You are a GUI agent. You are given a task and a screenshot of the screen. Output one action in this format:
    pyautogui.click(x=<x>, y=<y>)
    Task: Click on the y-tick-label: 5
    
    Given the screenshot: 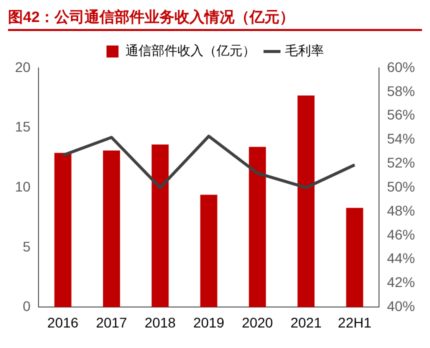 What is the action you would take?
    pyautogui.click(x=26, y=246)
    